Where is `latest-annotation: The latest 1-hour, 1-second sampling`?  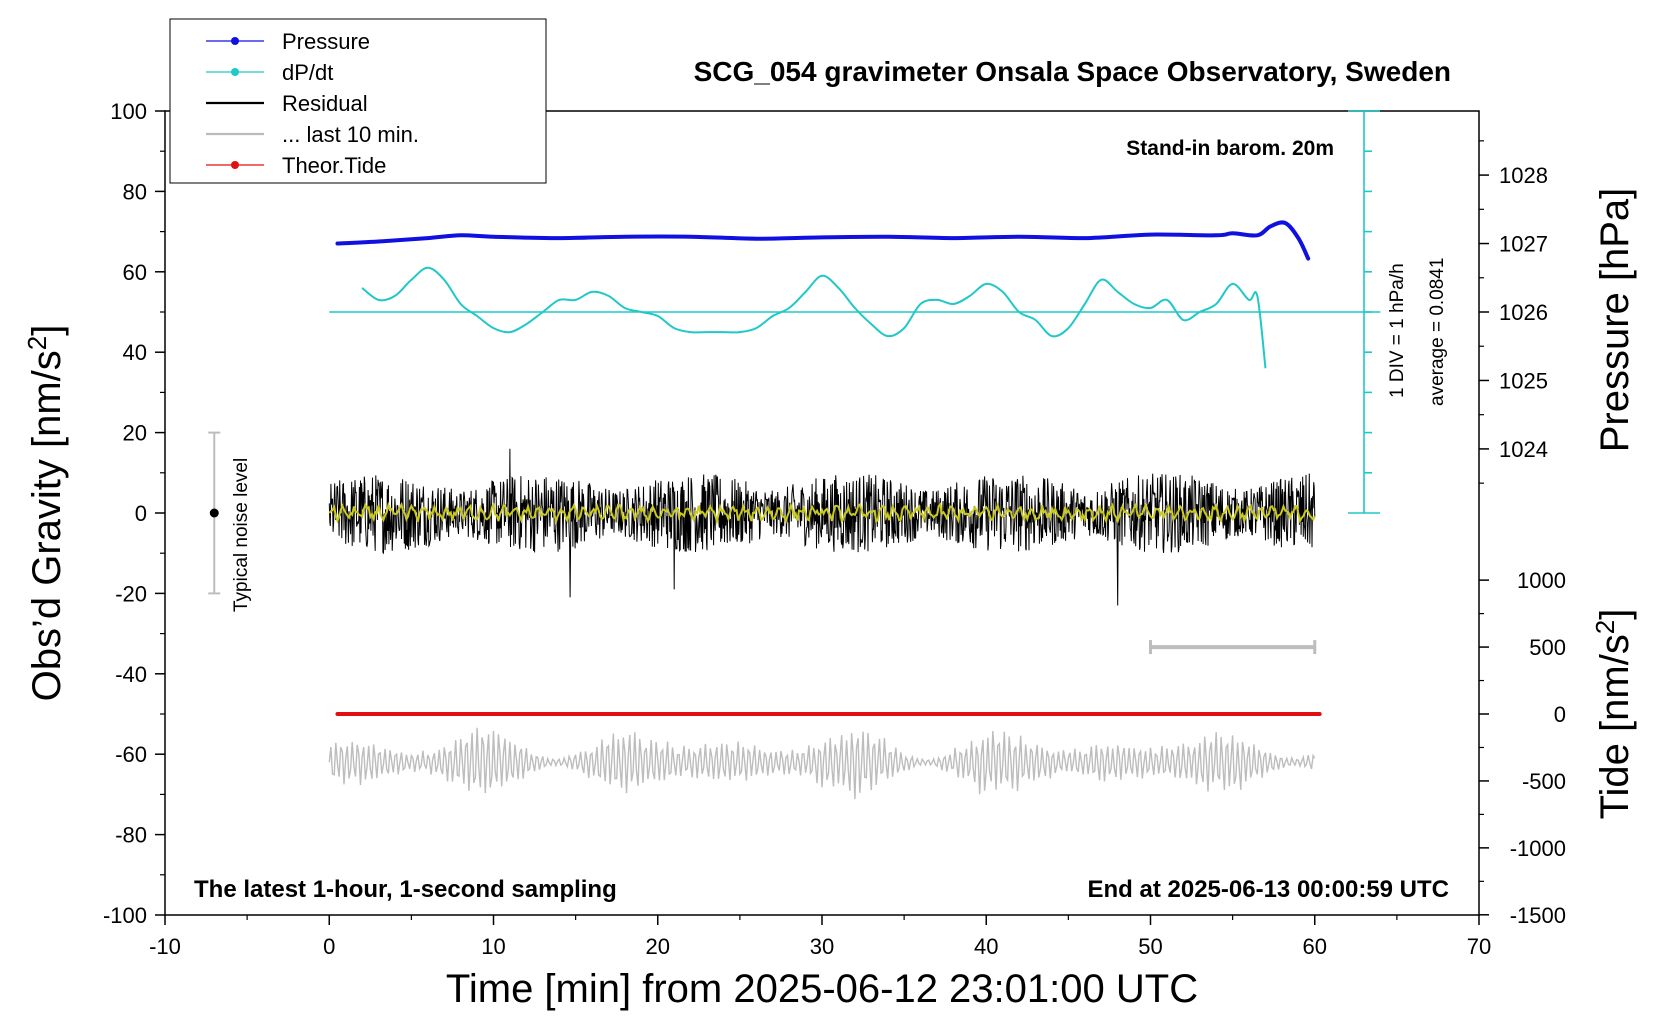
latest-annotation: The latest 1-hour, 1-second sampling is located at coordinates (405, 889).